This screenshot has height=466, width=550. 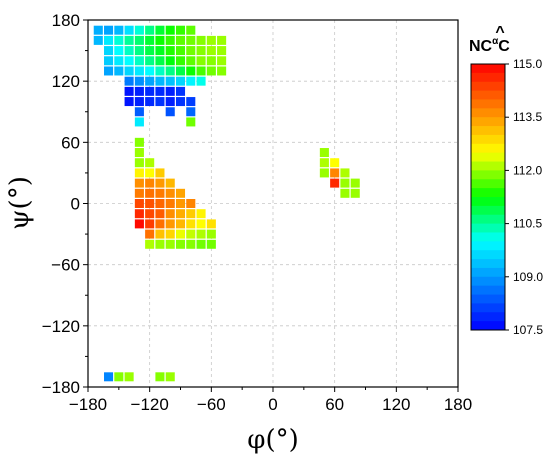 What do you see at coordinates (481, 46) in the screenshot?
I see `colorbar-title-main: NC` at bounding box center [481, 46].